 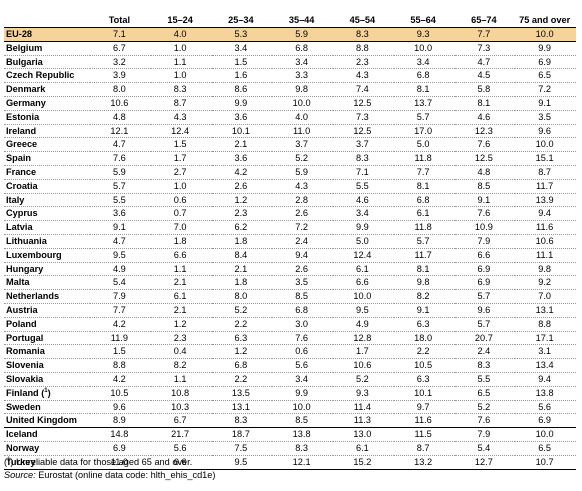 I want to click on table-cell: 1.8, so click(x=242, y=241).